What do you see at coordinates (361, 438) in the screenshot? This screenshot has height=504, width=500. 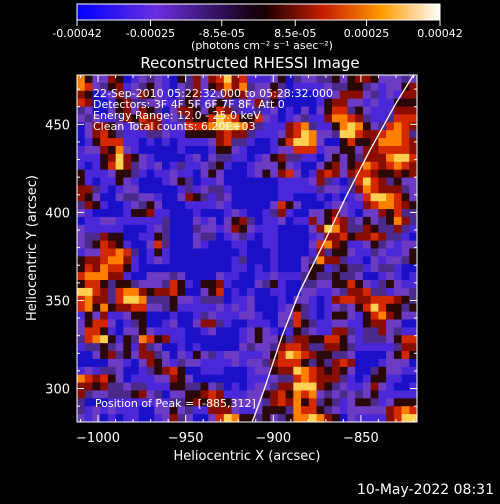 I see `x-tick-label: −850` at bounding box center [361, 438].